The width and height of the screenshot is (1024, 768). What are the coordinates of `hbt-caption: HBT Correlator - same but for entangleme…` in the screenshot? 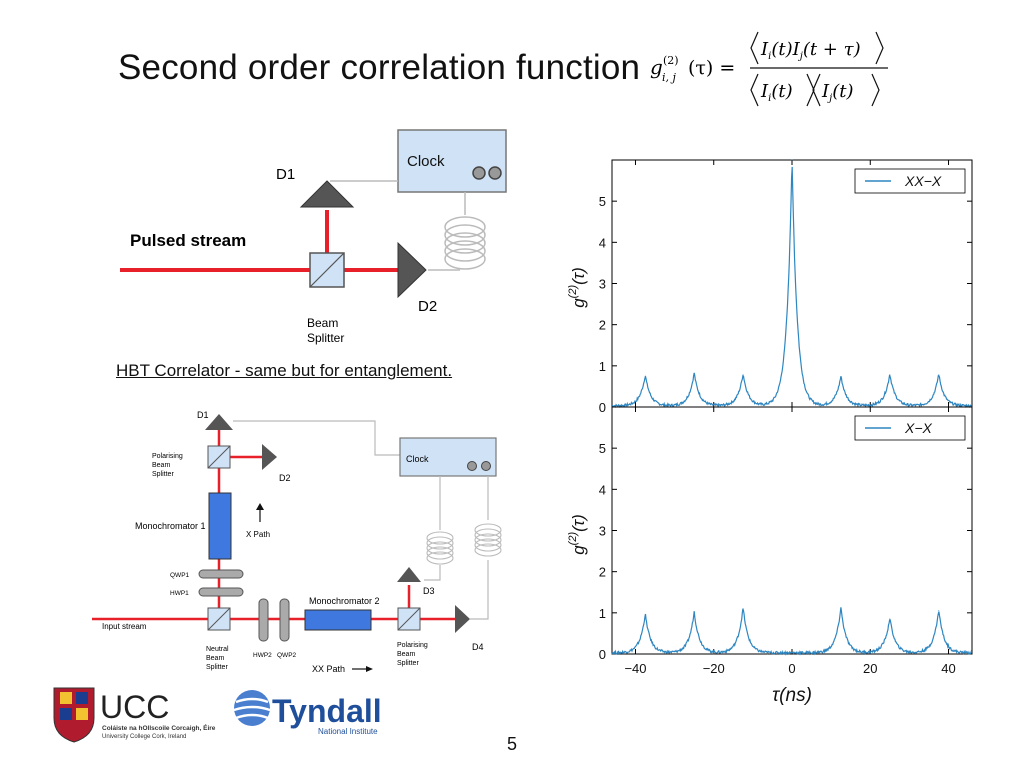 It's located at (284, 370).